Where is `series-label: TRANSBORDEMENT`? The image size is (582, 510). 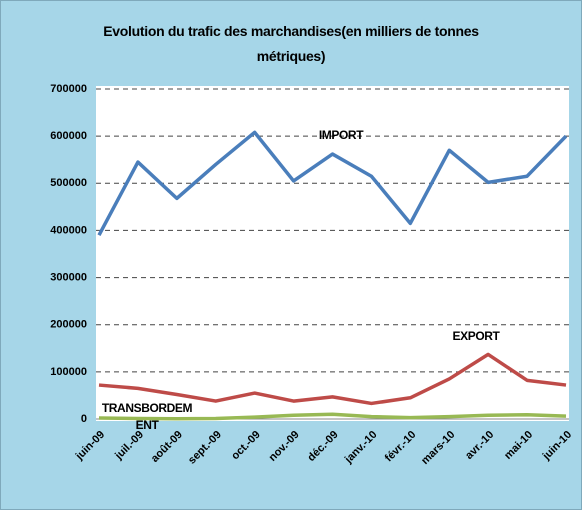
series-label: TRANSBORDEMENT is located at coordinates (147, 416).